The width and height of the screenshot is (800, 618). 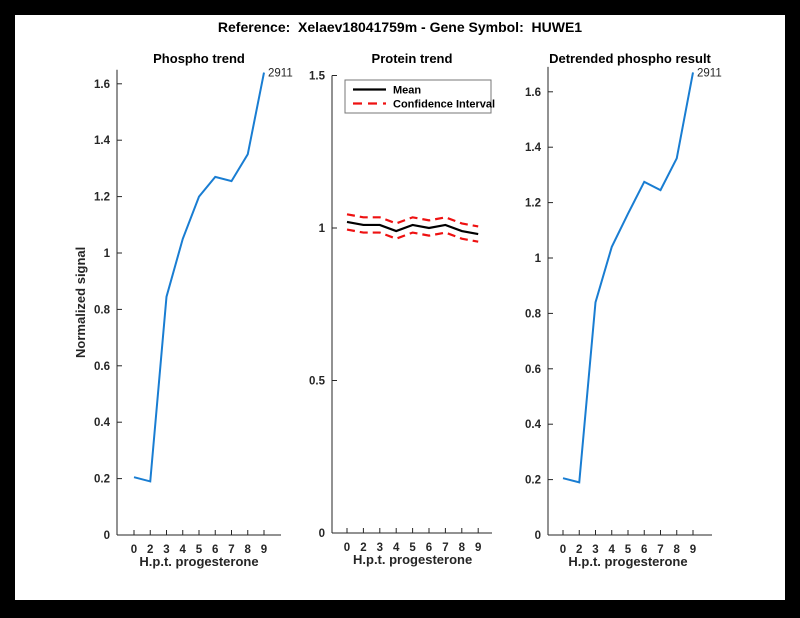 What do you see at coordinates (412, 220) in the screenshot?
I see `series-line-ci-upper` at bounding box center [412, 220].